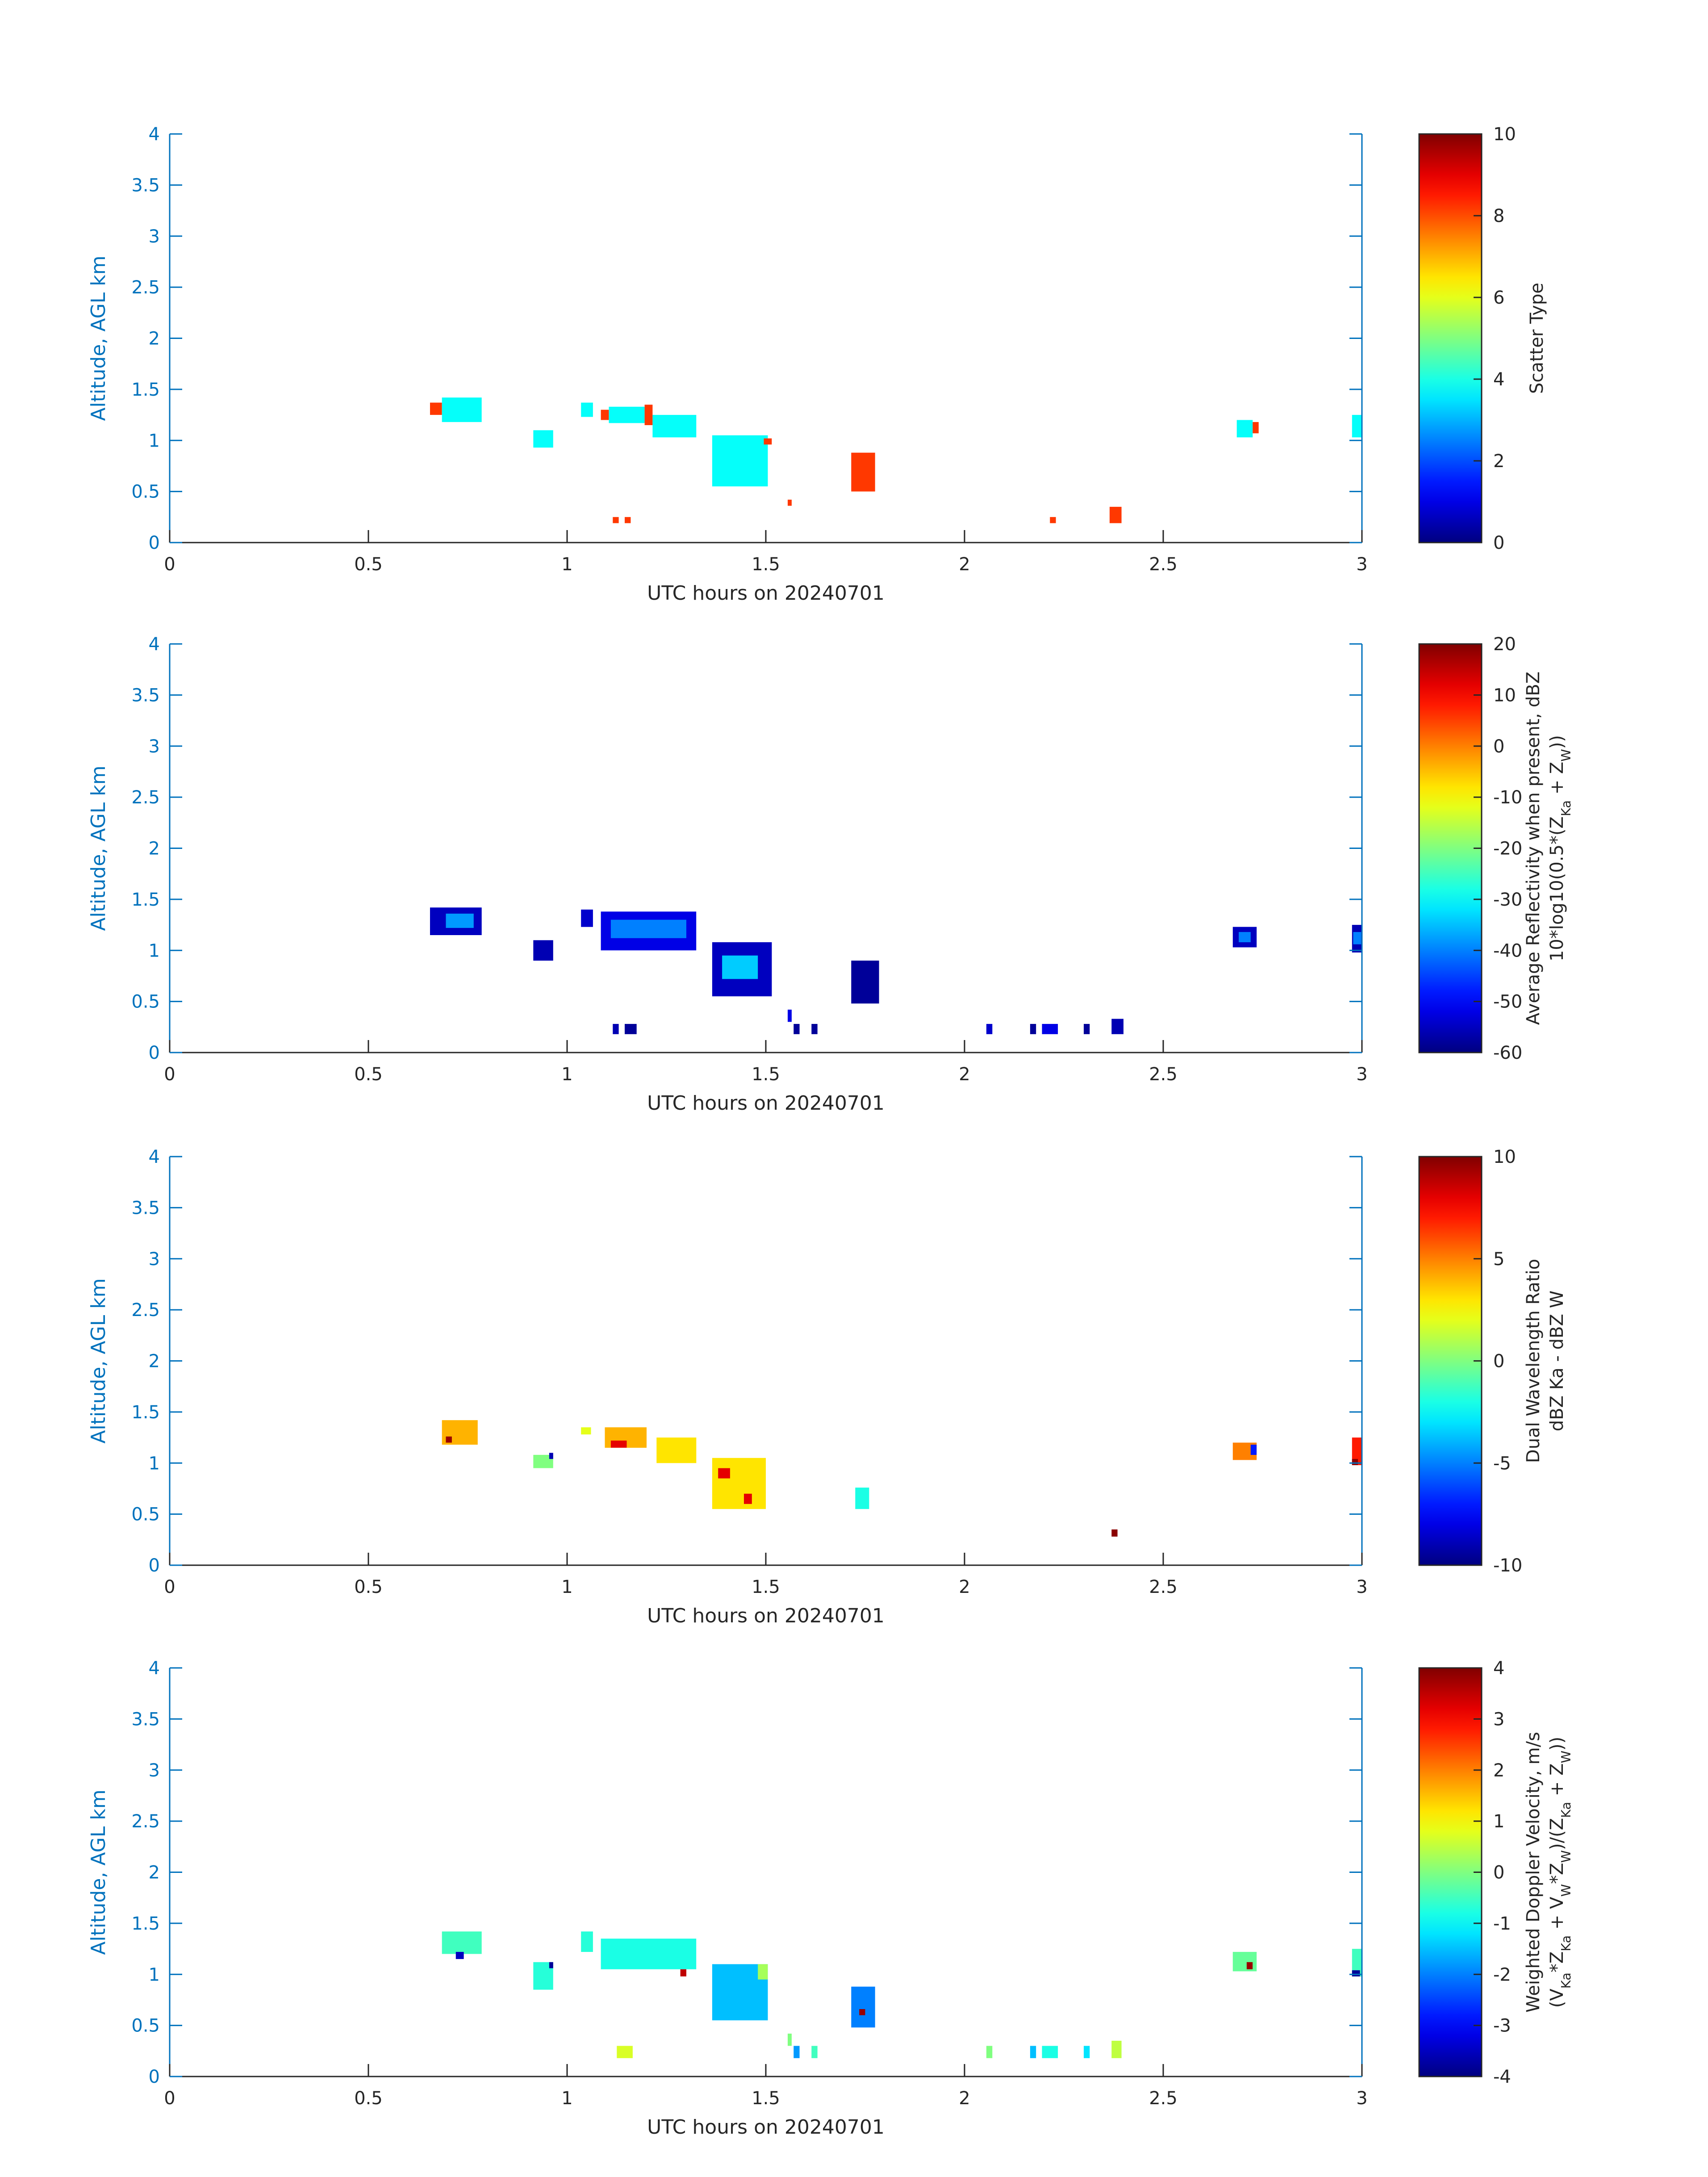 This screenshot has height=2177, width=1708. What do you see at coordinates (1498, 1719) in the screenshot?
I see `colorbar-tick-label: 3` at bounding box center [1498, 1719].